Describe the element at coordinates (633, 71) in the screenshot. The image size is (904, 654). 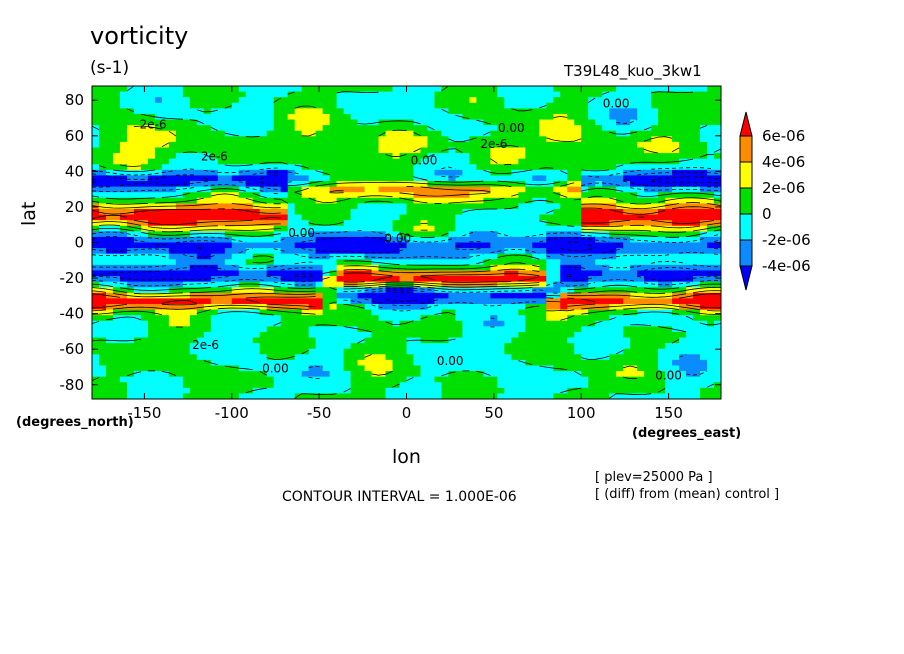
I see `run-name: T39L48_kuo_3kw1` at that location.